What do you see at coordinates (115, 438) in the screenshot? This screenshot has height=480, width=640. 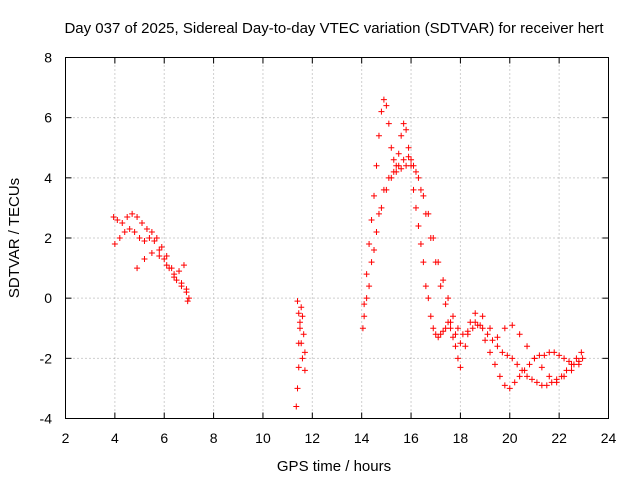 I see `x-tick-label: 4` at bounding box center [115, 438].